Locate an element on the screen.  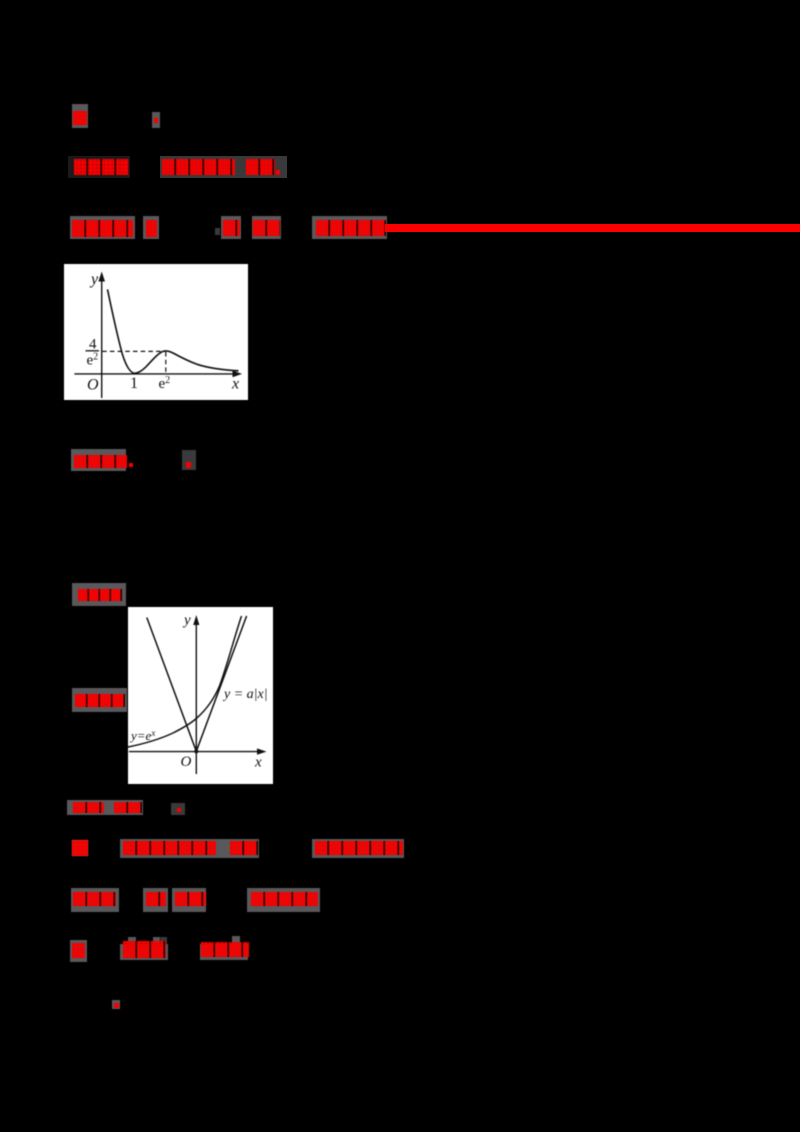
svg-text: 4 is located at coordinates (93, 345).